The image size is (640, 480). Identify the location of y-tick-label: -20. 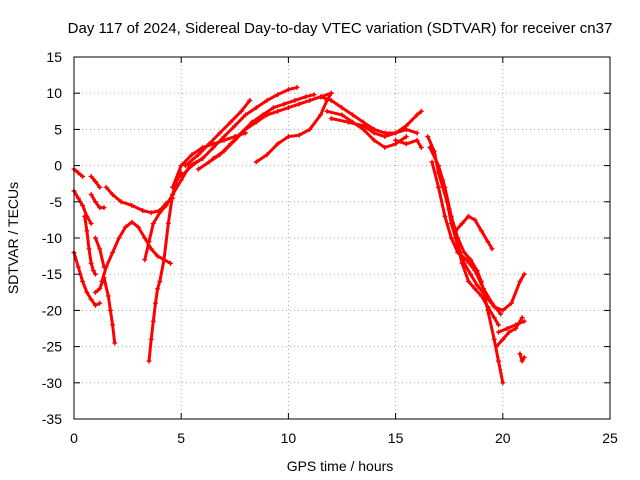
(52, 310).